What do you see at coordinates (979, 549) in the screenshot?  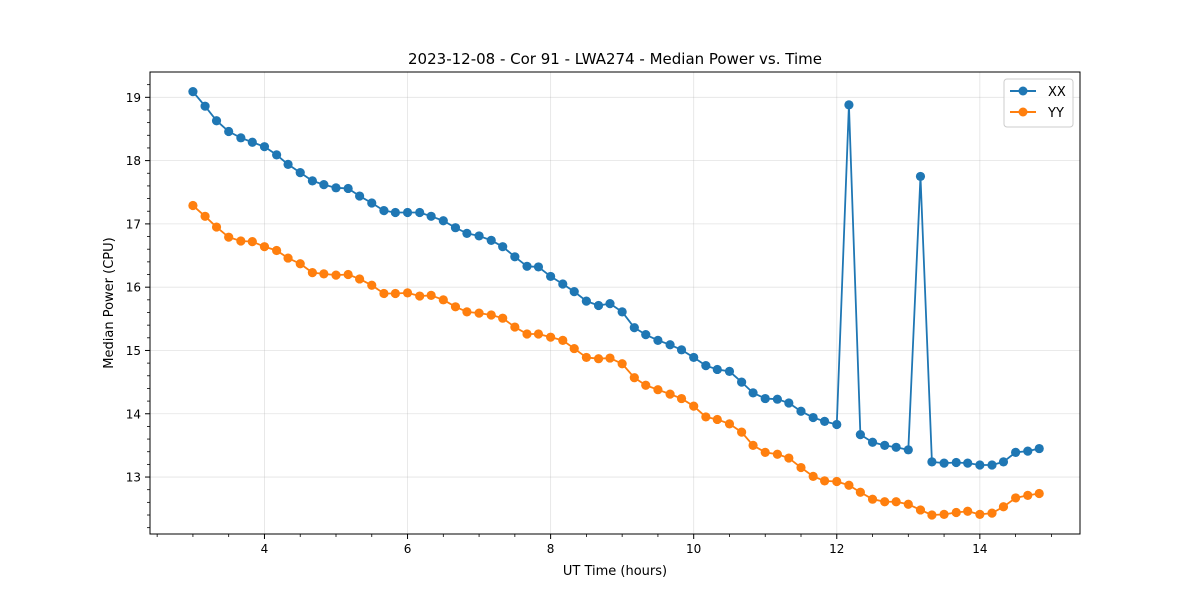 I see `x-tick-label-5: 14` at bounding box center [979, 549].